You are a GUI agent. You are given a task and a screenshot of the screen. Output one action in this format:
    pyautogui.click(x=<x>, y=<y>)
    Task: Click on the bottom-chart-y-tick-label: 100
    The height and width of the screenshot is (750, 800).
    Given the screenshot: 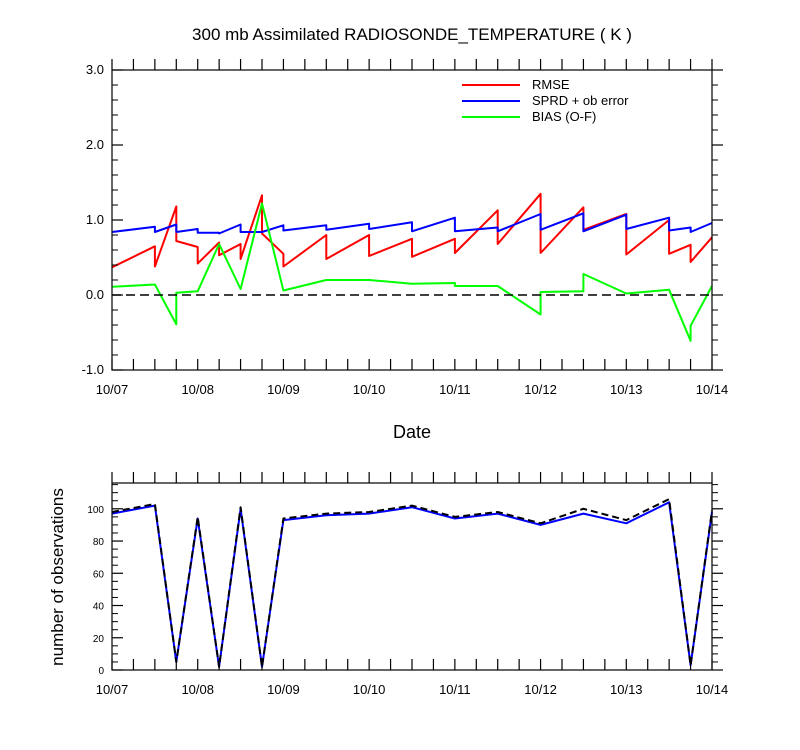 What is the action you would take?
    pyautogui.click(x=95, y=510)
    